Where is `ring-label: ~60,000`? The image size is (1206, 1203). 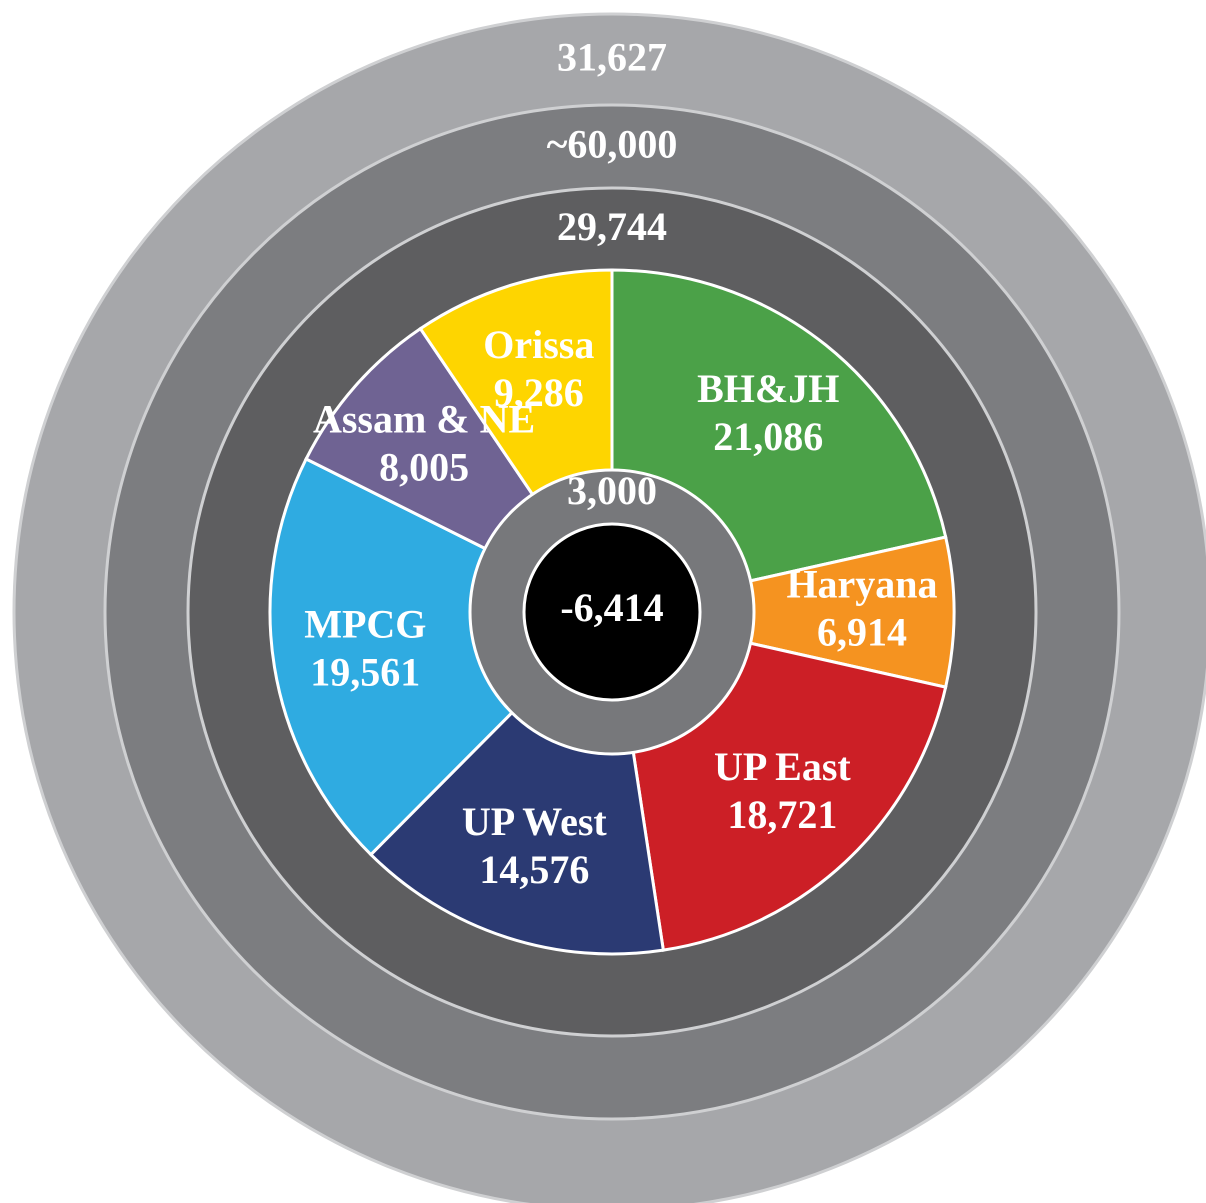 ring-label: ~60,000 is located at coordinates (612, 144).